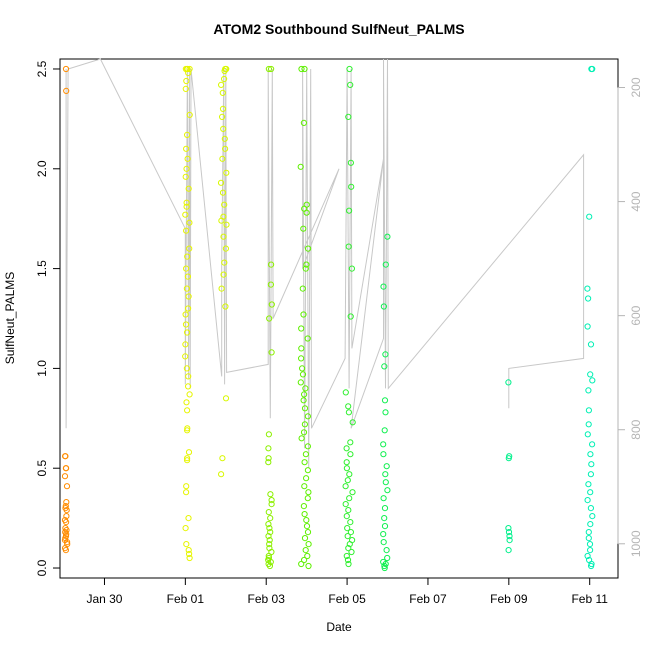 This screenshot has height=650, width=650. What do you see at coordinates (42, 468) in the screenshot?
I see `y-tick-label: 0.5` at bounding box center [42, 468].